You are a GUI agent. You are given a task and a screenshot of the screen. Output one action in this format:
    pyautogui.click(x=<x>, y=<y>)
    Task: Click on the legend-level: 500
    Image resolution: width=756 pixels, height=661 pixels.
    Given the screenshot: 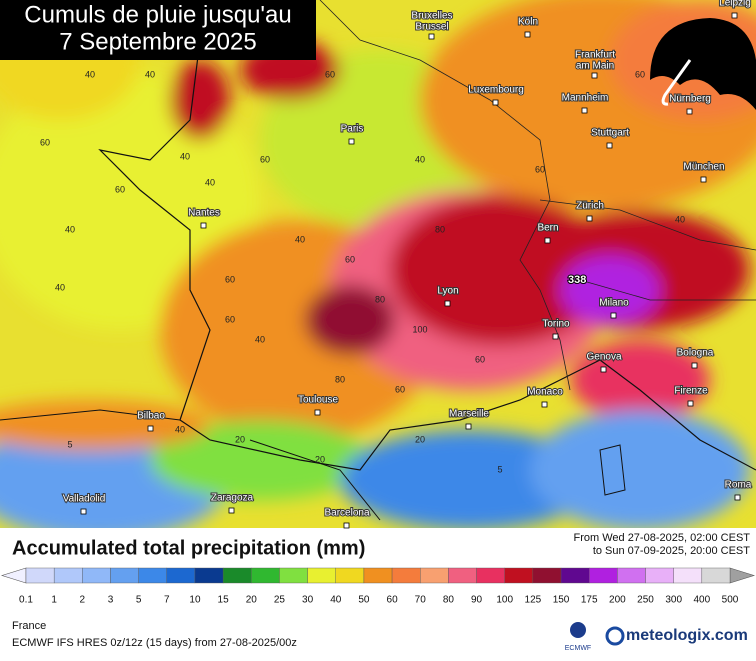 What is the action you would take?
    pyautogui.click(x=730, y=600)
    